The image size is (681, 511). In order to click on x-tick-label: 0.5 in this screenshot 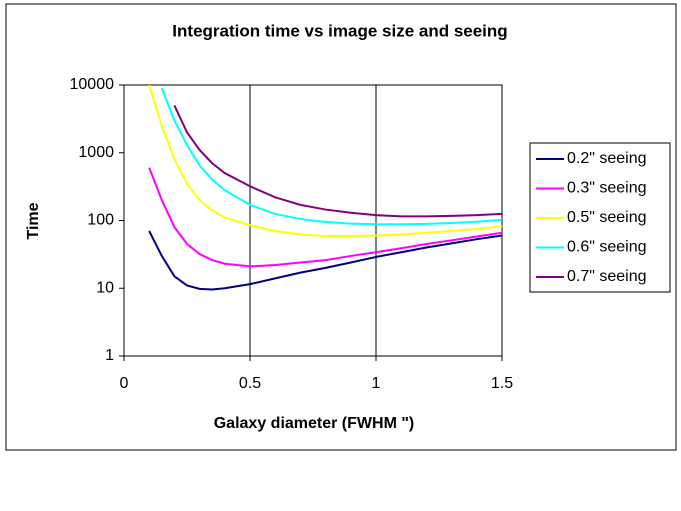, I will do `click(250, 383)`.